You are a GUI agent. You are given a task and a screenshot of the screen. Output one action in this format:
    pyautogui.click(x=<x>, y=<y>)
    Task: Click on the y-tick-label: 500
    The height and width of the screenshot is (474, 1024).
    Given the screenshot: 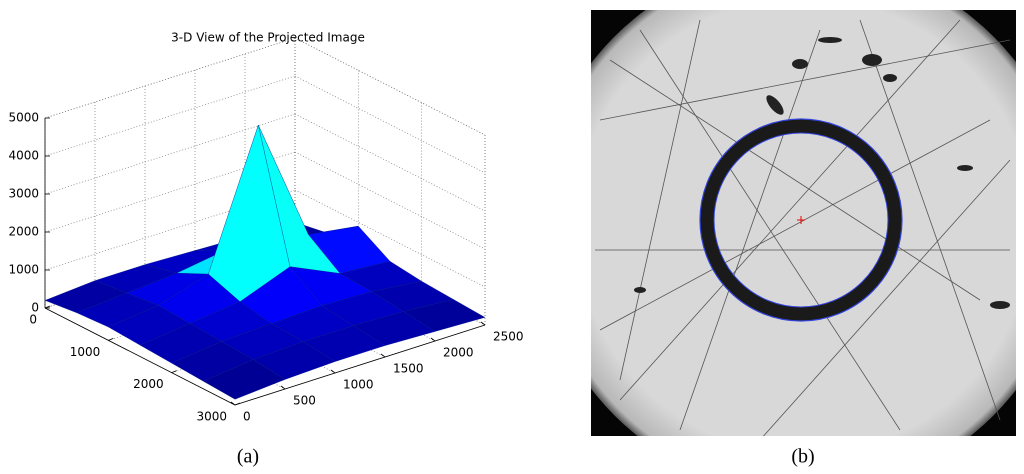 What is the action you would take?
    pyautogui.click(x=304, y=401)
    